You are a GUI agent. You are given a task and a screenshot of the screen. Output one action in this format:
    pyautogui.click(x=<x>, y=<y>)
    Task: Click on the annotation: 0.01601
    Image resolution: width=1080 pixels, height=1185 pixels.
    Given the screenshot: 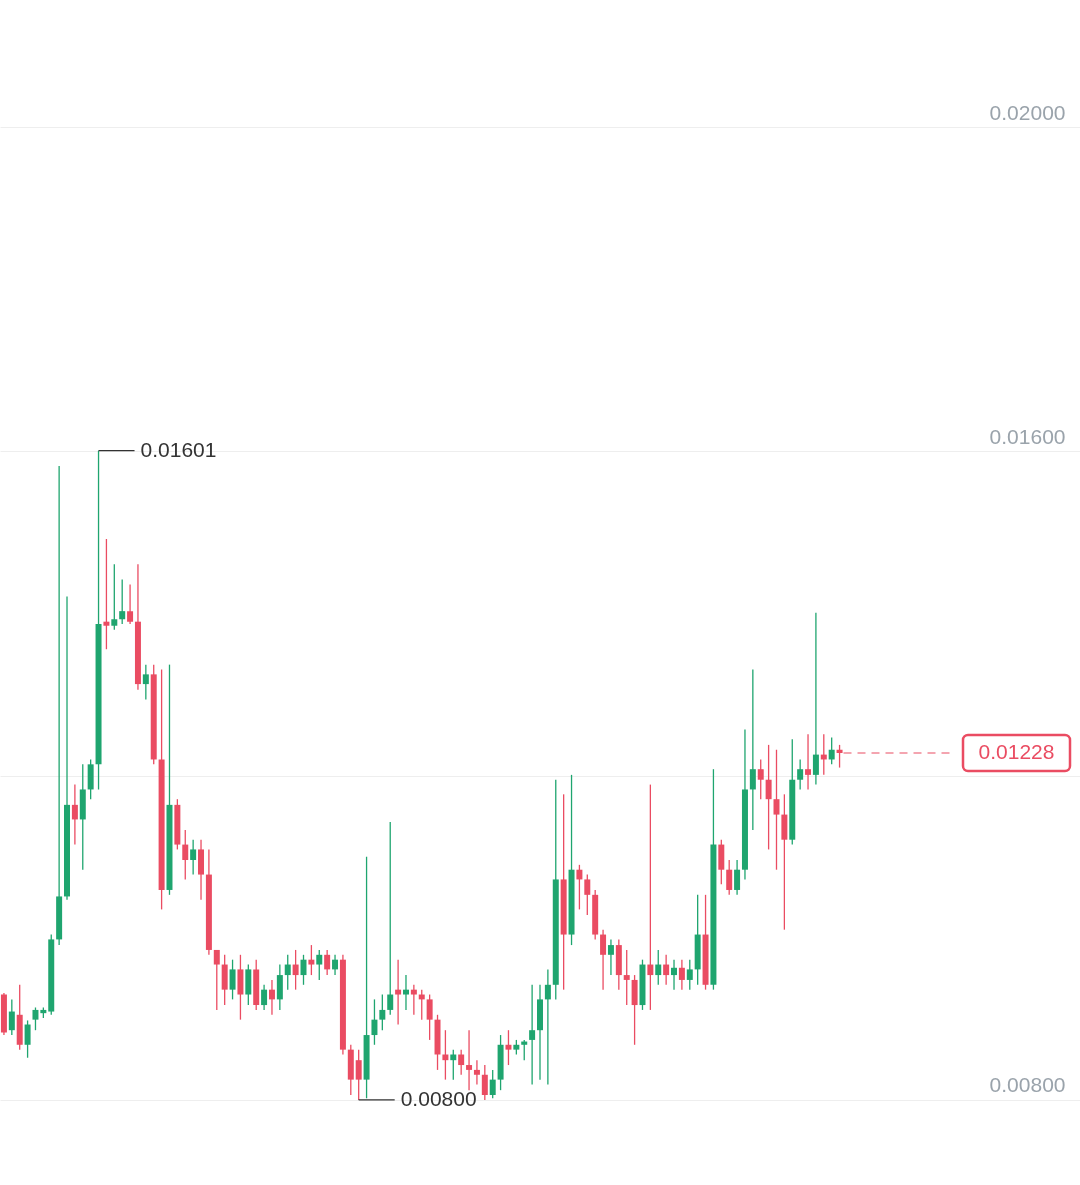 What is the action you would take?
    pyautogui.click(x=178, y=449)
    